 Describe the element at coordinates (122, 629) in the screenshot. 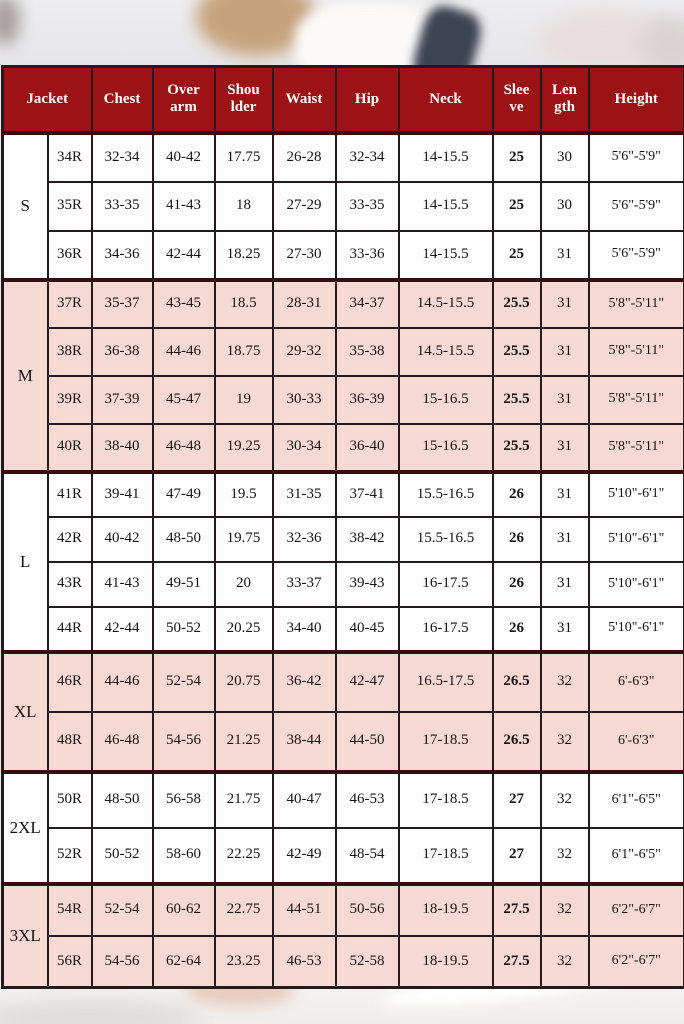

I see `cell-chest: 42-44` at that location.